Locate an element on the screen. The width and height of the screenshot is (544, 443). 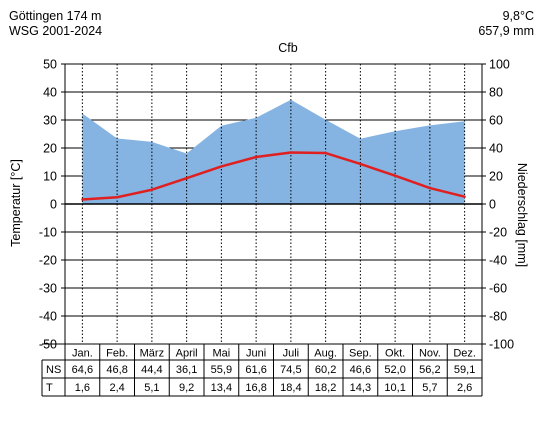
mean-temperature: 9,8°C is located at coordinates (518, 16).